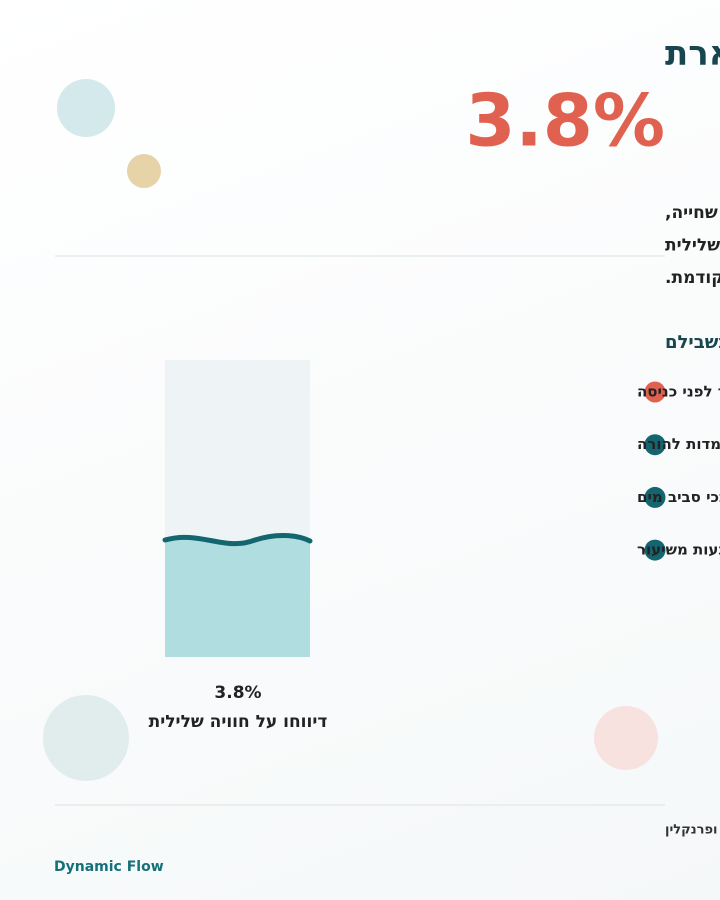  I want to click on description-line: ילדים דיווחו על חוויה שלילית, so click(692, 246).